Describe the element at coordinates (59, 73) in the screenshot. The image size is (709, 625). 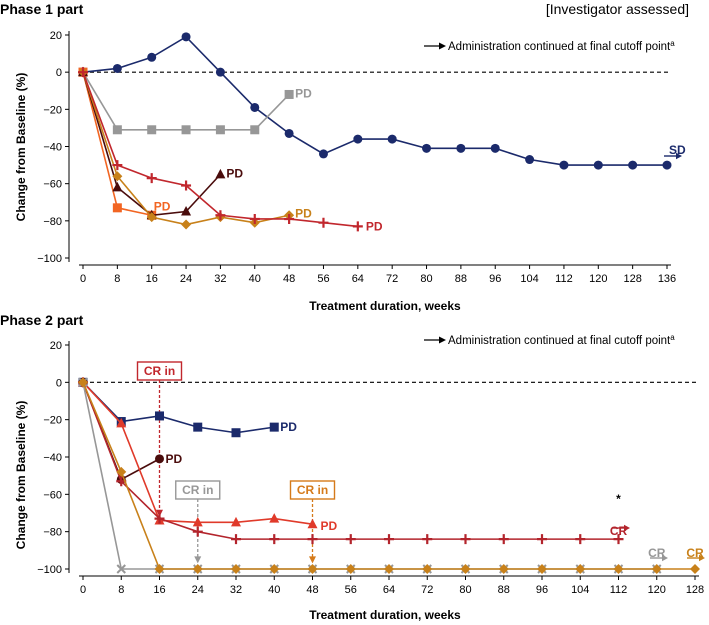
I see `p1-ytick-label: 0` at that location.